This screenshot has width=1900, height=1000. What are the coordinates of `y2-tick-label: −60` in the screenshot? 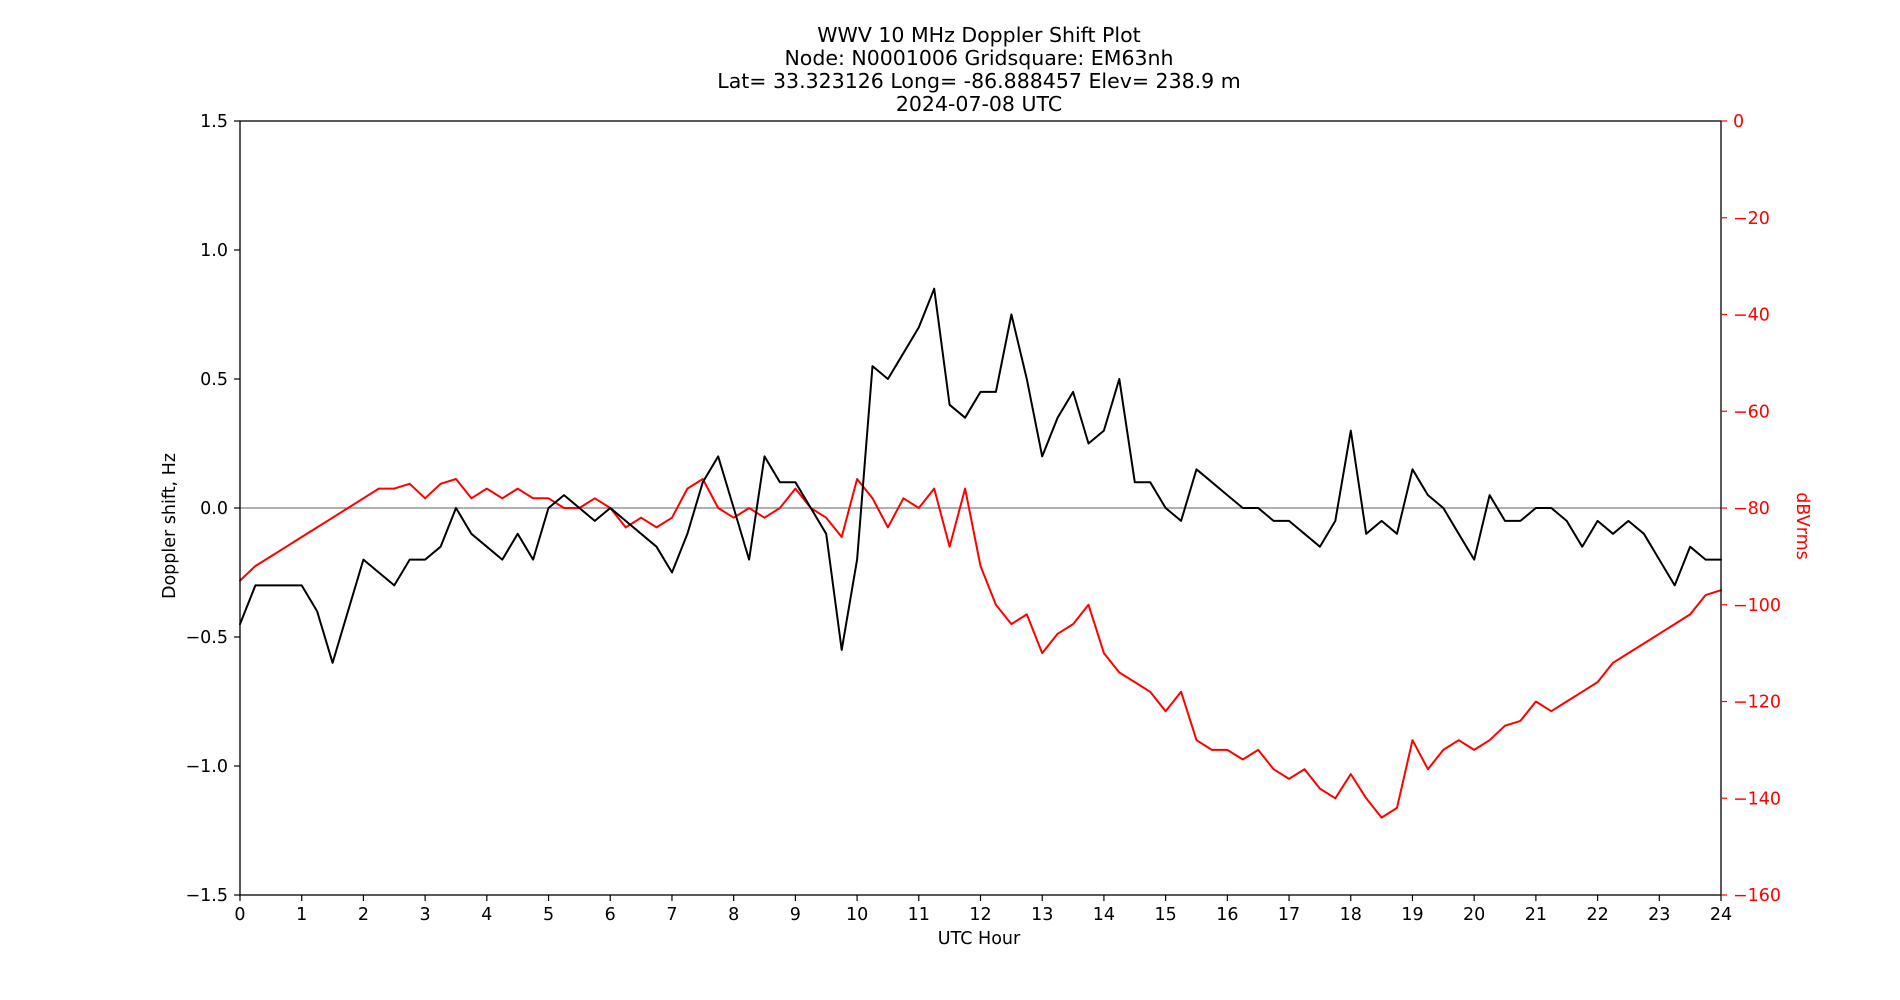 It's located at (1751, 412).